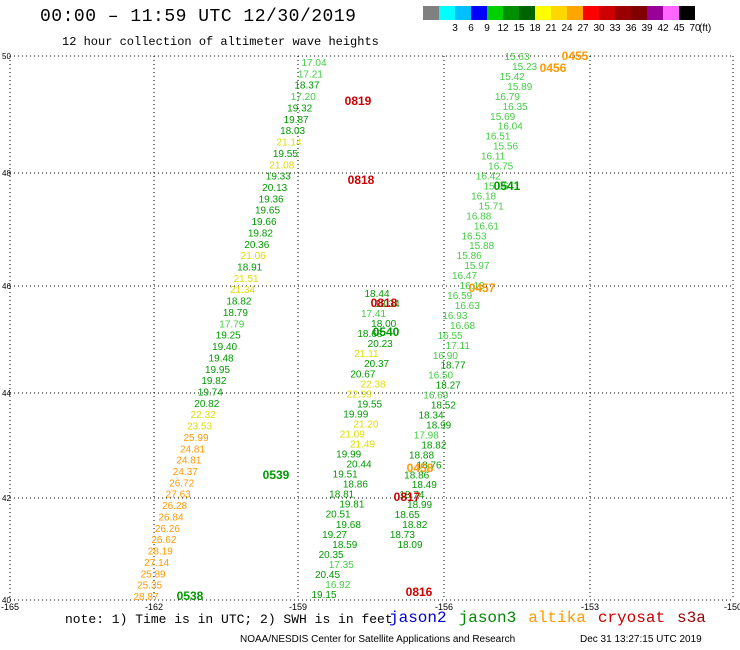 The image size is (740, 650). What do you see at coordinates (599, 28) in the screenshot?
I see `legend-label: 30` at bounding box center [599, 28].